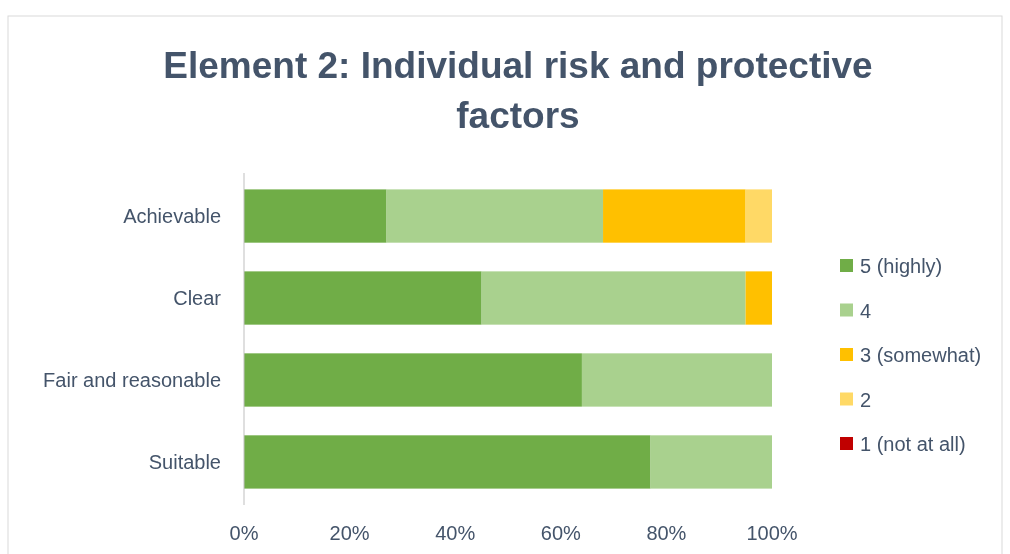 This screenshot has width=1010, height=554. Describe the element at coordinates (666, 533) in the screenshot. I see `x-tick-label: 80%` at that location.